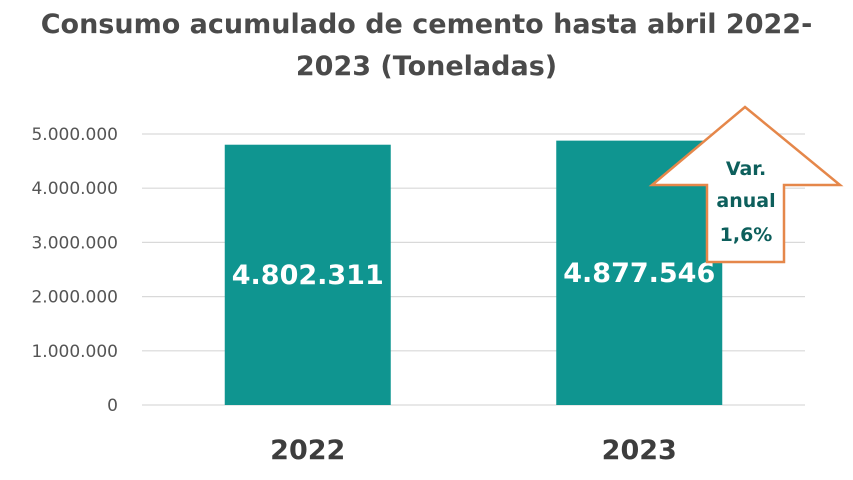  What do you see at coordinates (74, 352) in the screenshot?
I see `y-tick-label: 1.000.000` at bounding box center [74, 352].